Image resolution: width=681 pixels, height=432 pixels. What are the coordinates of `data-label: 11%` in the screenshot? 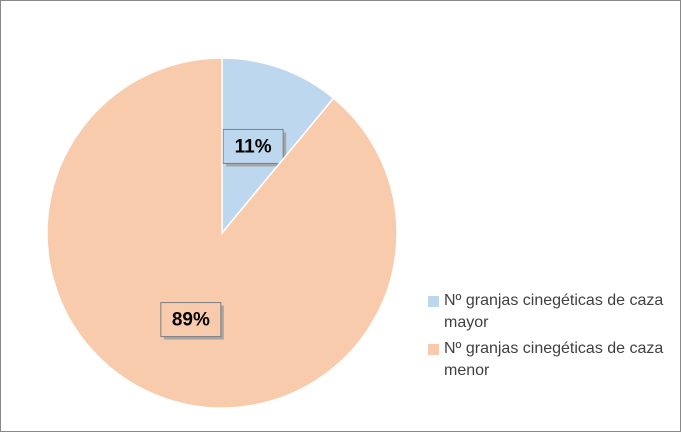 It's located at (253, 146).